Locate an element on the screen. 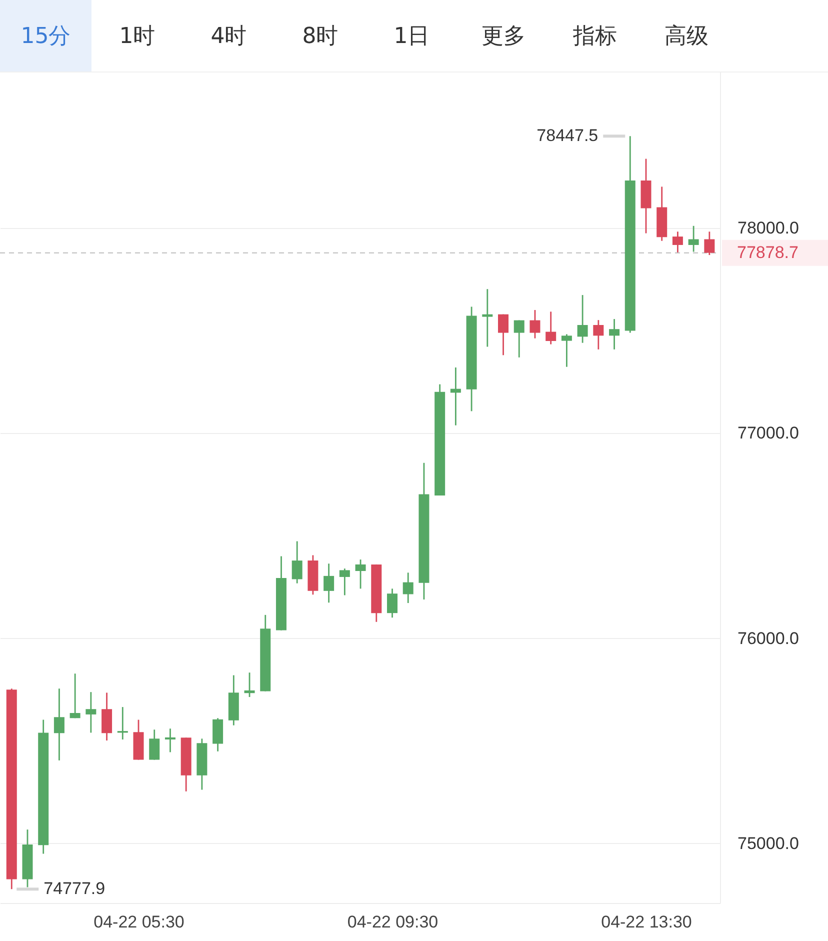 This screenshot has height=941, width=828. y-tick-label: 78000.0 is located at coordinates (768, 228).